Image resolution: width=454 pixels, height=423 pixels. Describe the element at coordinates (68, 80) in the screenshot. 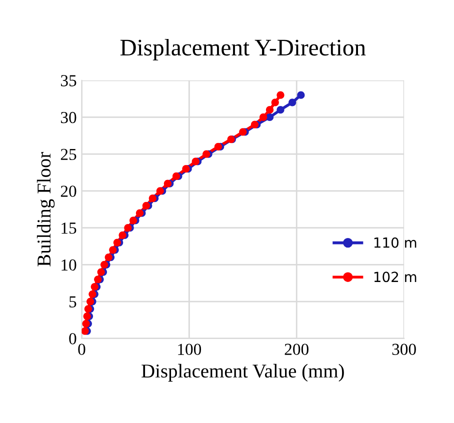

I see `y-tick-label: 35` at that location.